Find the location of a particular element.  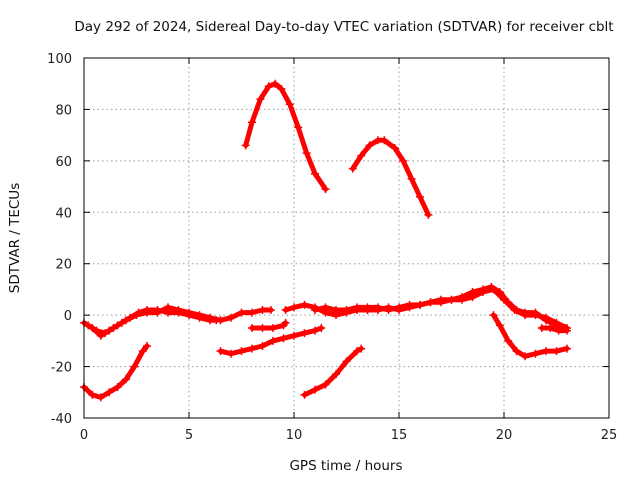

series-arc-j is located at coordinates (333, 371).